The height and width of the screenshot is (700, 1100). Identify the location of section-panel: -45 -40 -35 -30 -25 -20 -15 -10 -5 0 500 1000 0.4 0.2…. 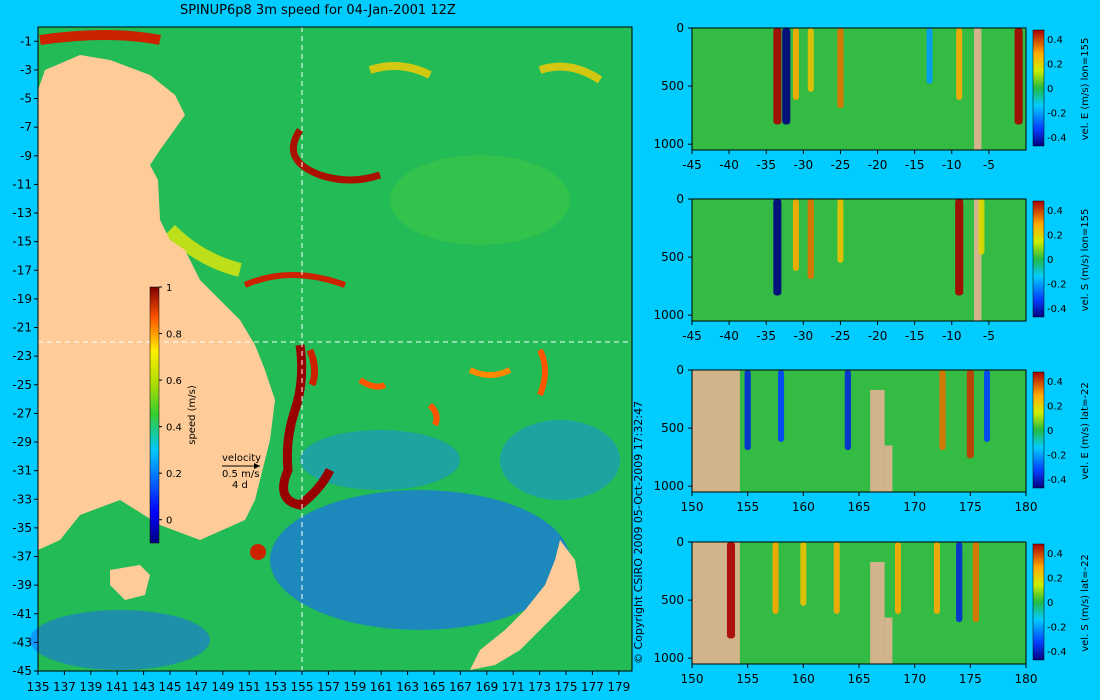
(872, 267).